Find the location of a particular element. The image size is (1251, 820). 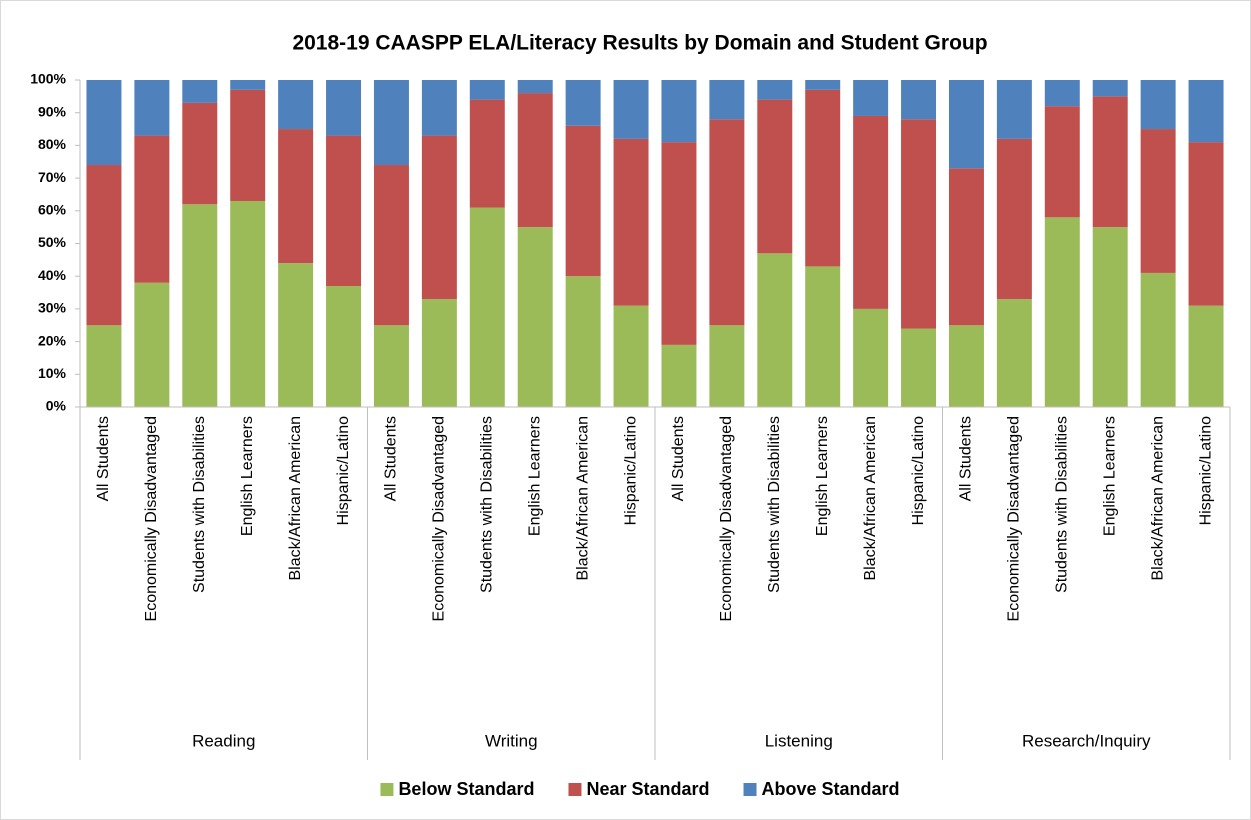

y-tick-label: 80% is located at coordinates (52, 144).